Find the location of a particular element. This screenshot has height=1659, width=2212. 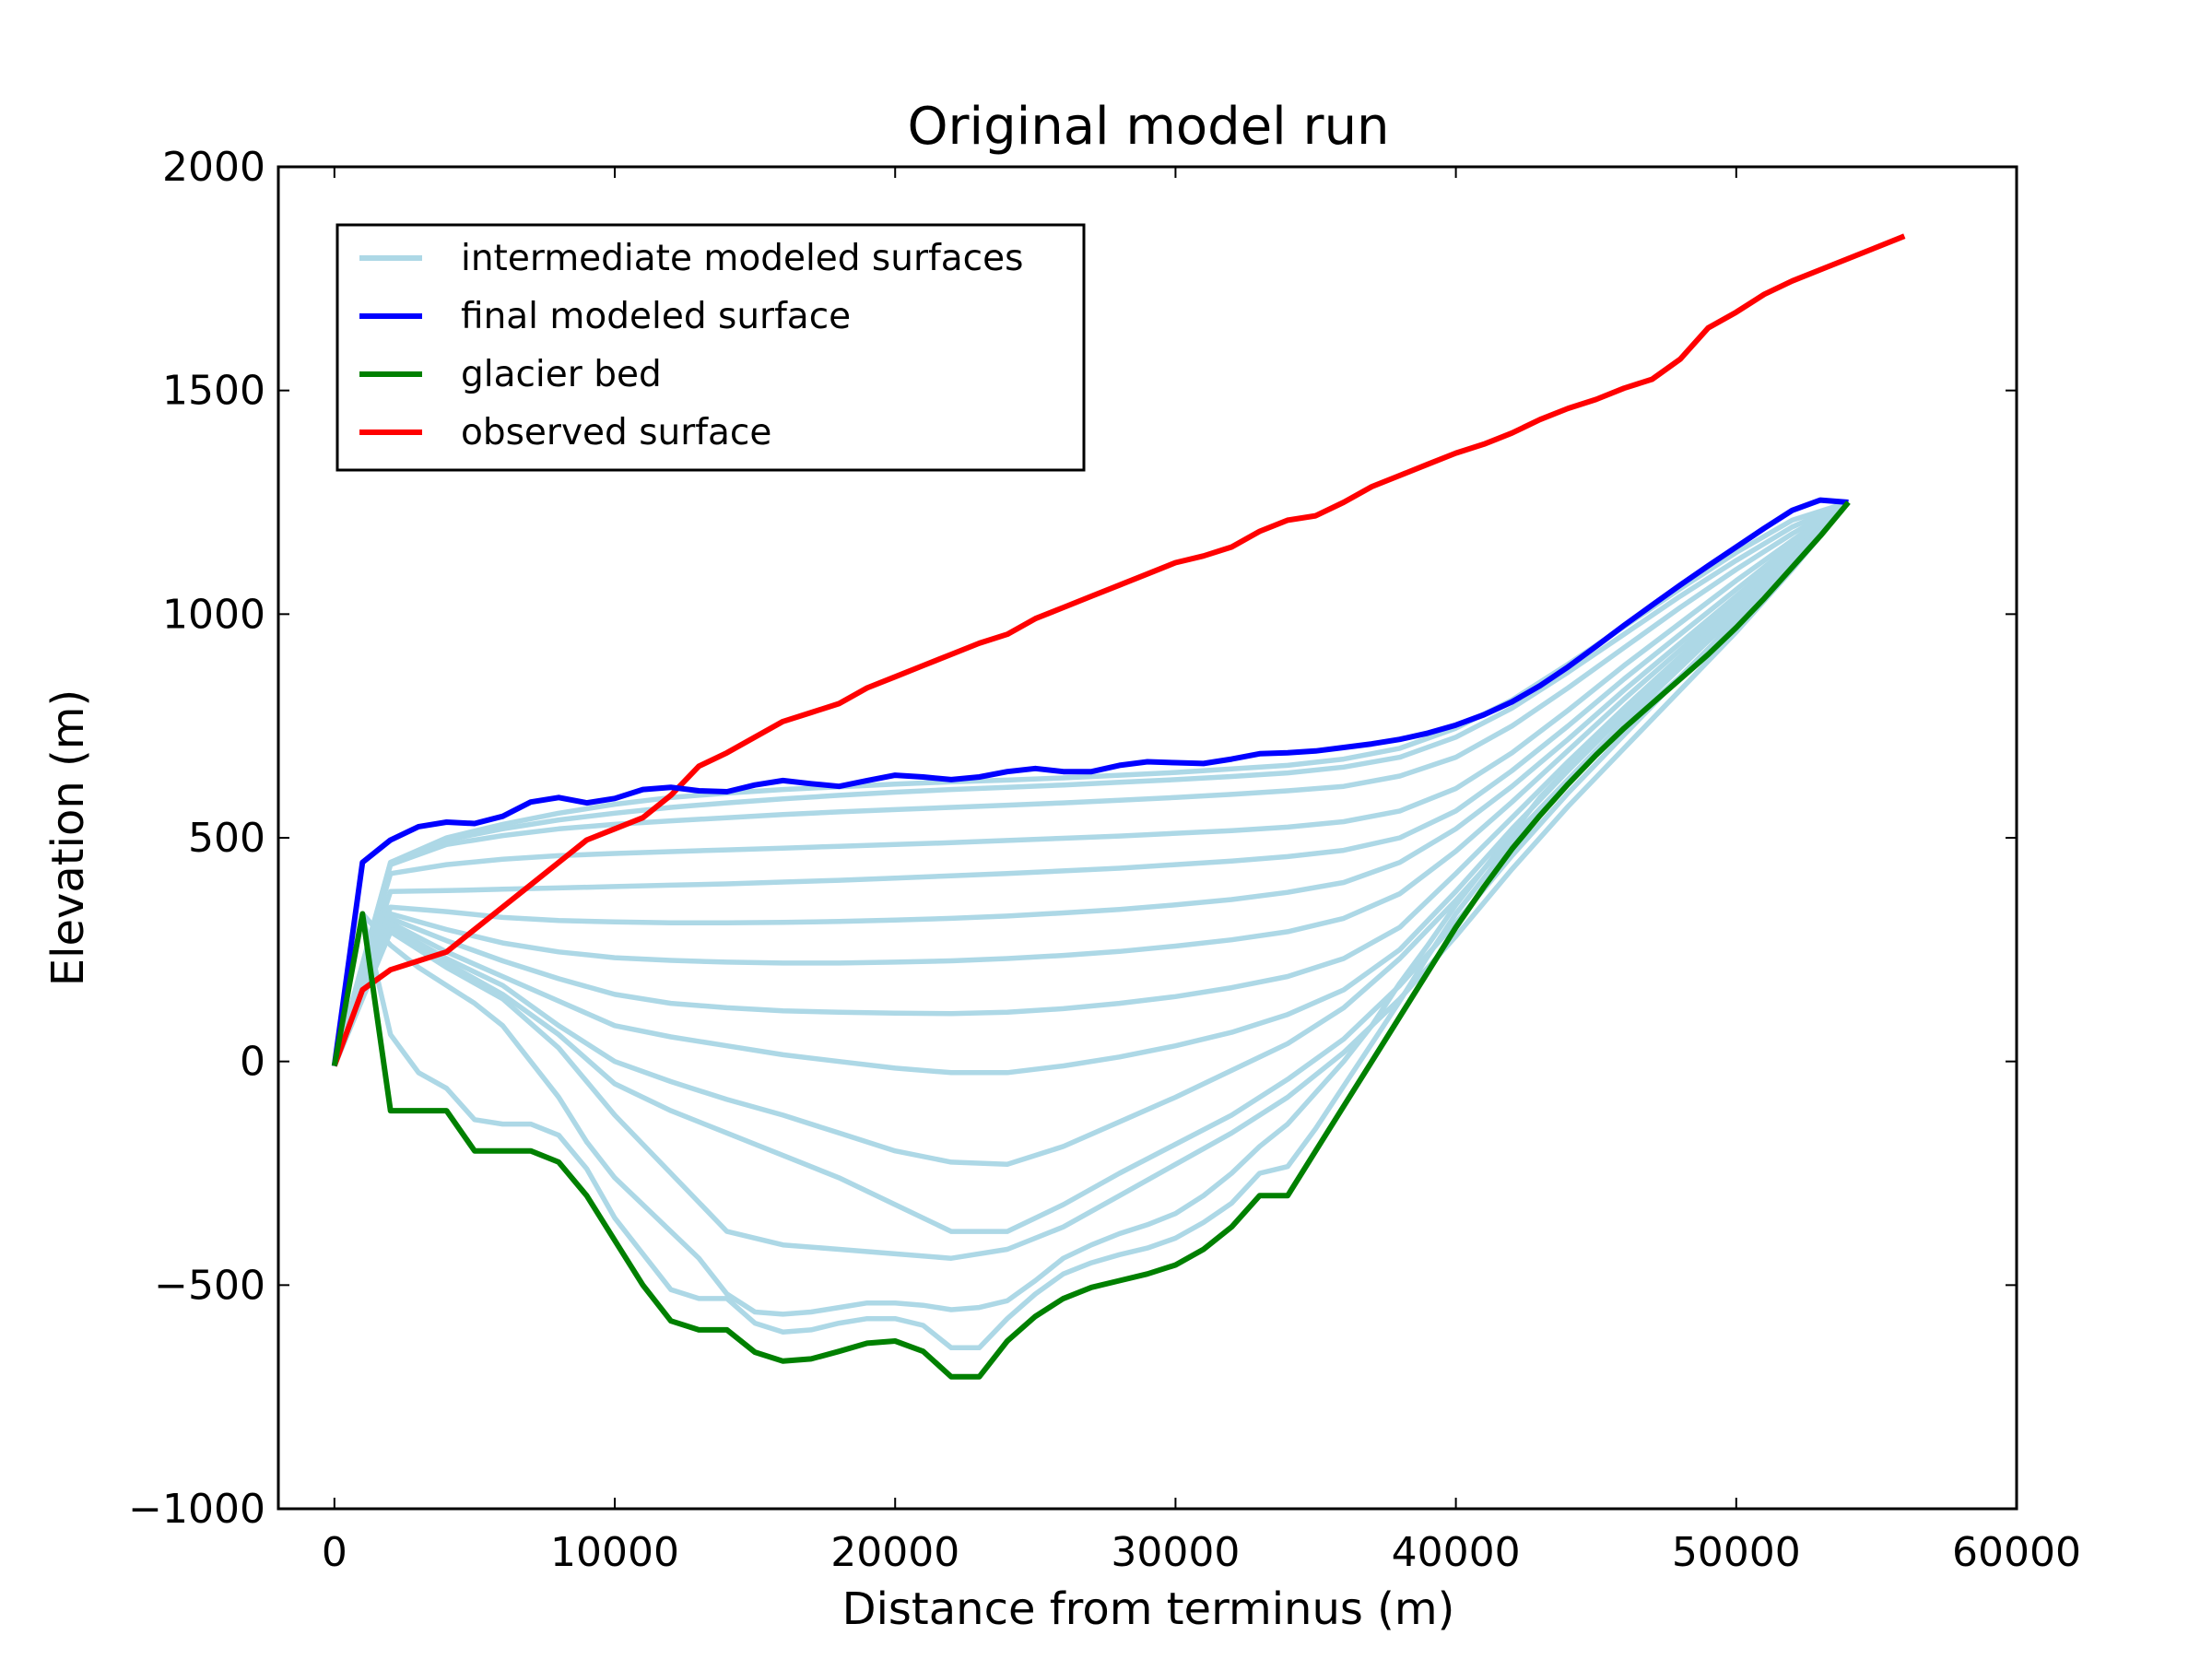

legend-label-observed-surface: observed surface is located at coordinates (616, 432).